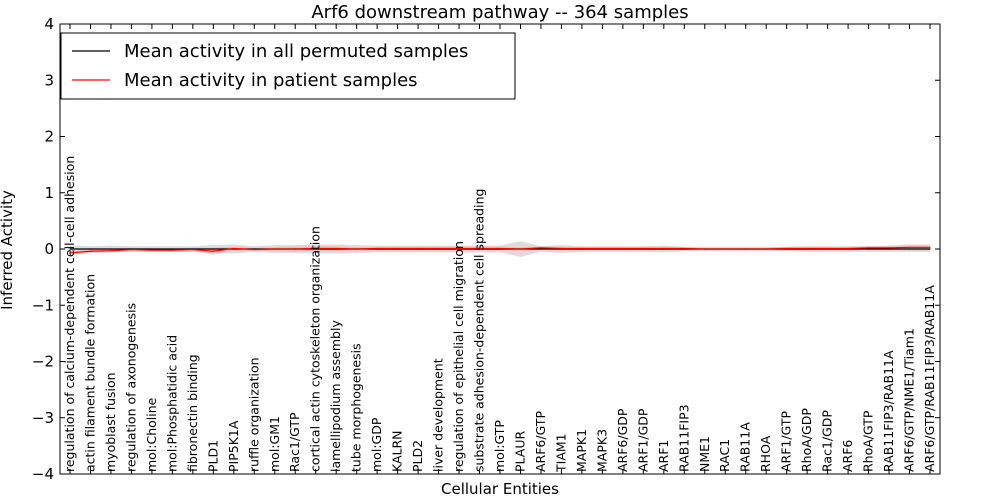  What do you see at coordinates (253, 414) in the screenshot?
I see `category-label: ruffle organization` at bounding box center [253, 414].